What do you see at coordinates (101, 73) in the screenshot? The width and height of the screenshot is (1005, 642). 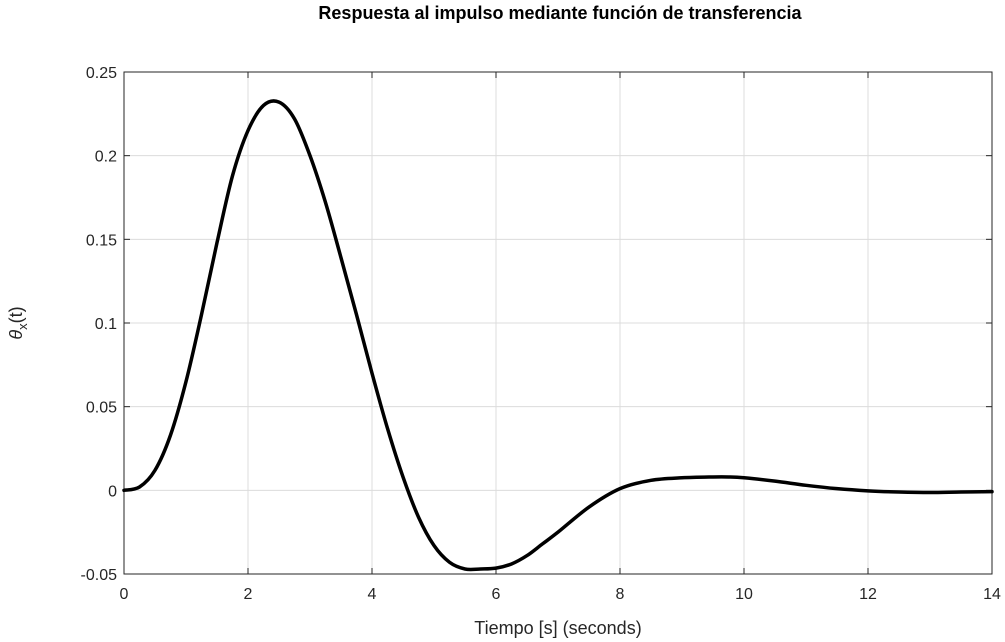 I see `y-tick-label: 0.25` at bounding box center [101, 73].